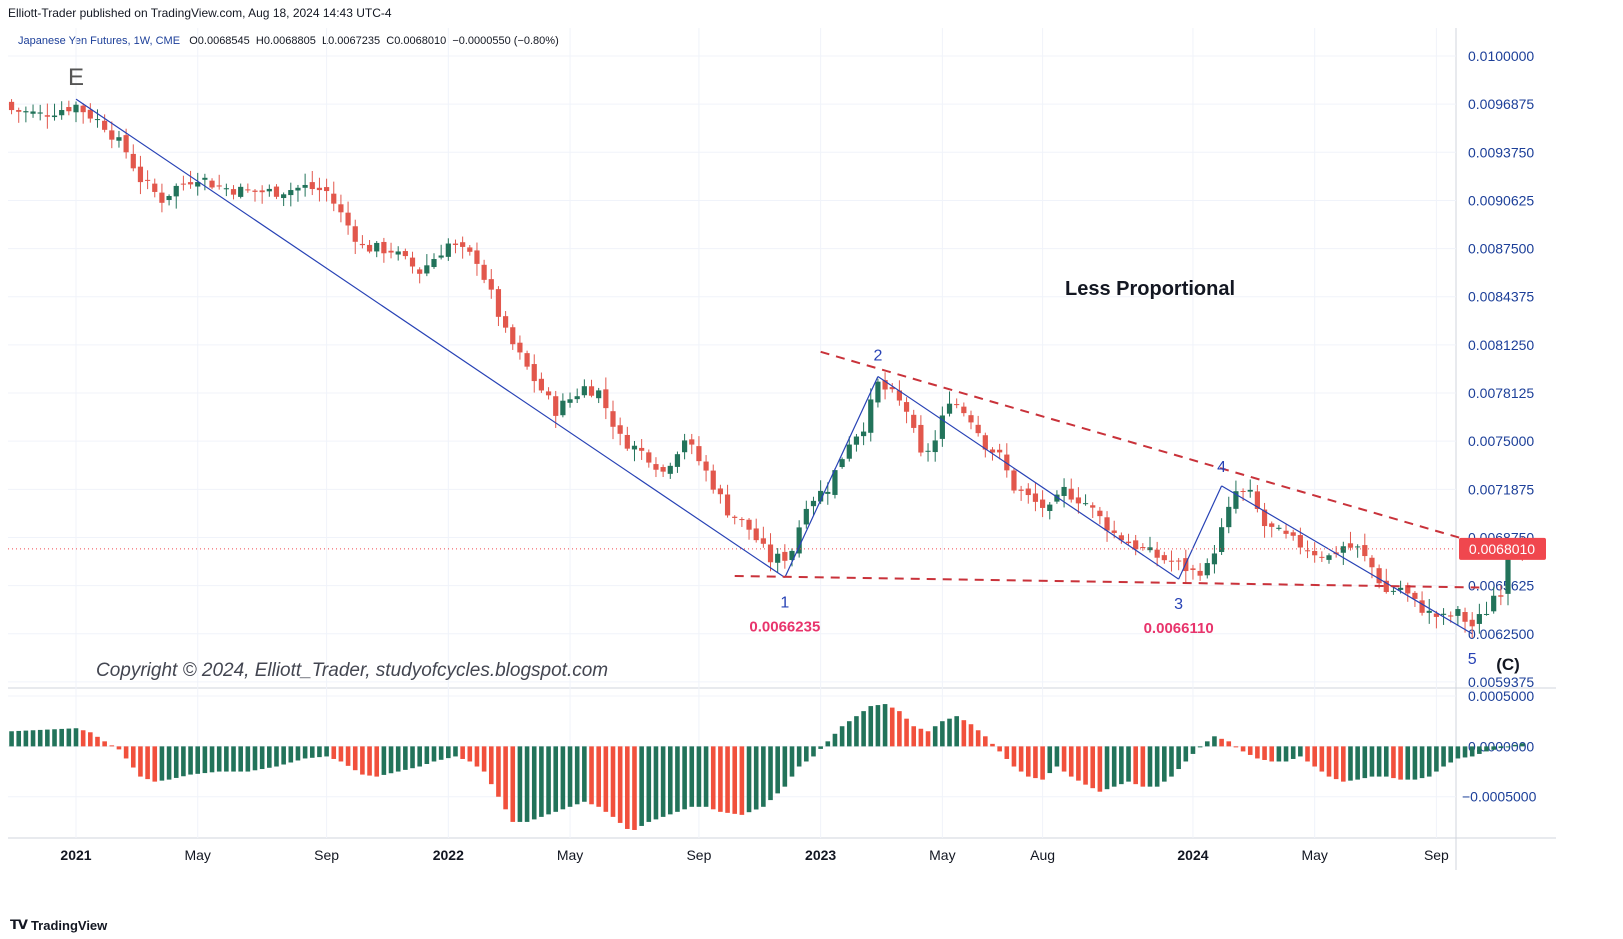  What do you see at coordinates (420, 41) in the screenshot?
I see `close-value: 0.0068010` at bounding box center [420, 41].